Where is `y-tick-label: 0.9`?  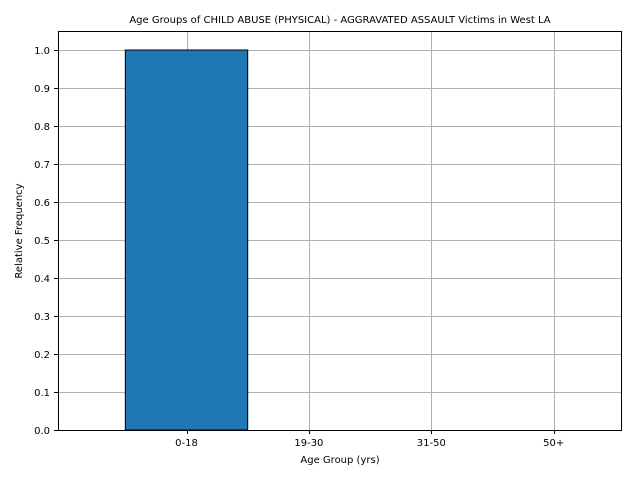
y-tick-label: 0.9 is located at coordinates (42, 89).